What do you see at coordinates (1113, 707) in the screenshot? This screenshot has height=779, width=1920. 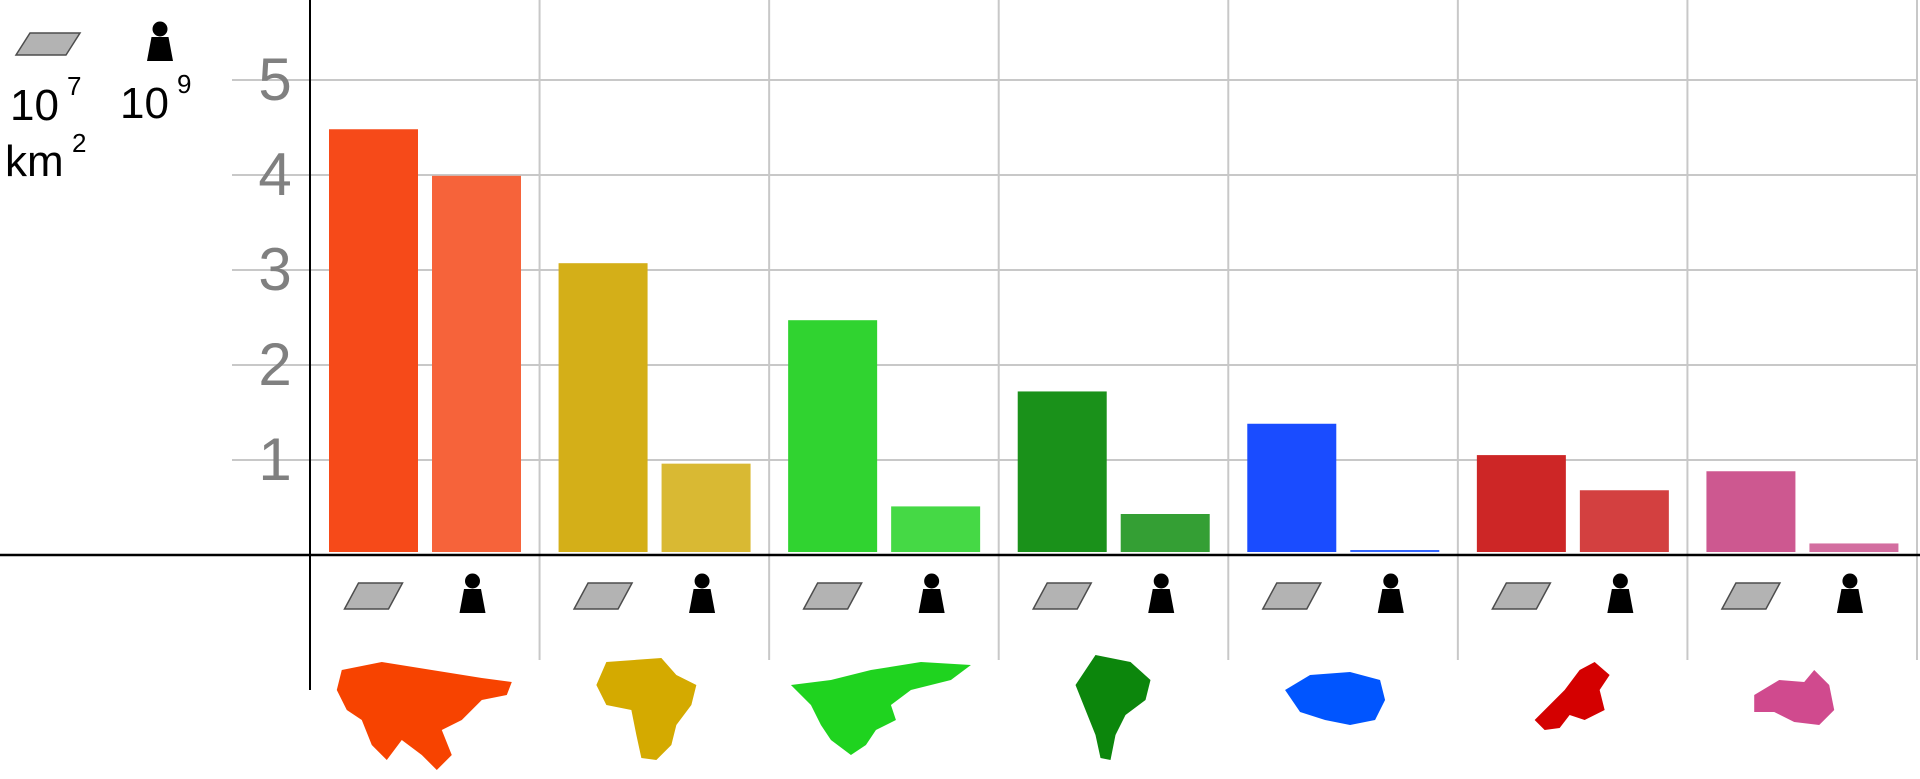 I see `continent-map-south-america-icon` at bounding box center [1113, 707].